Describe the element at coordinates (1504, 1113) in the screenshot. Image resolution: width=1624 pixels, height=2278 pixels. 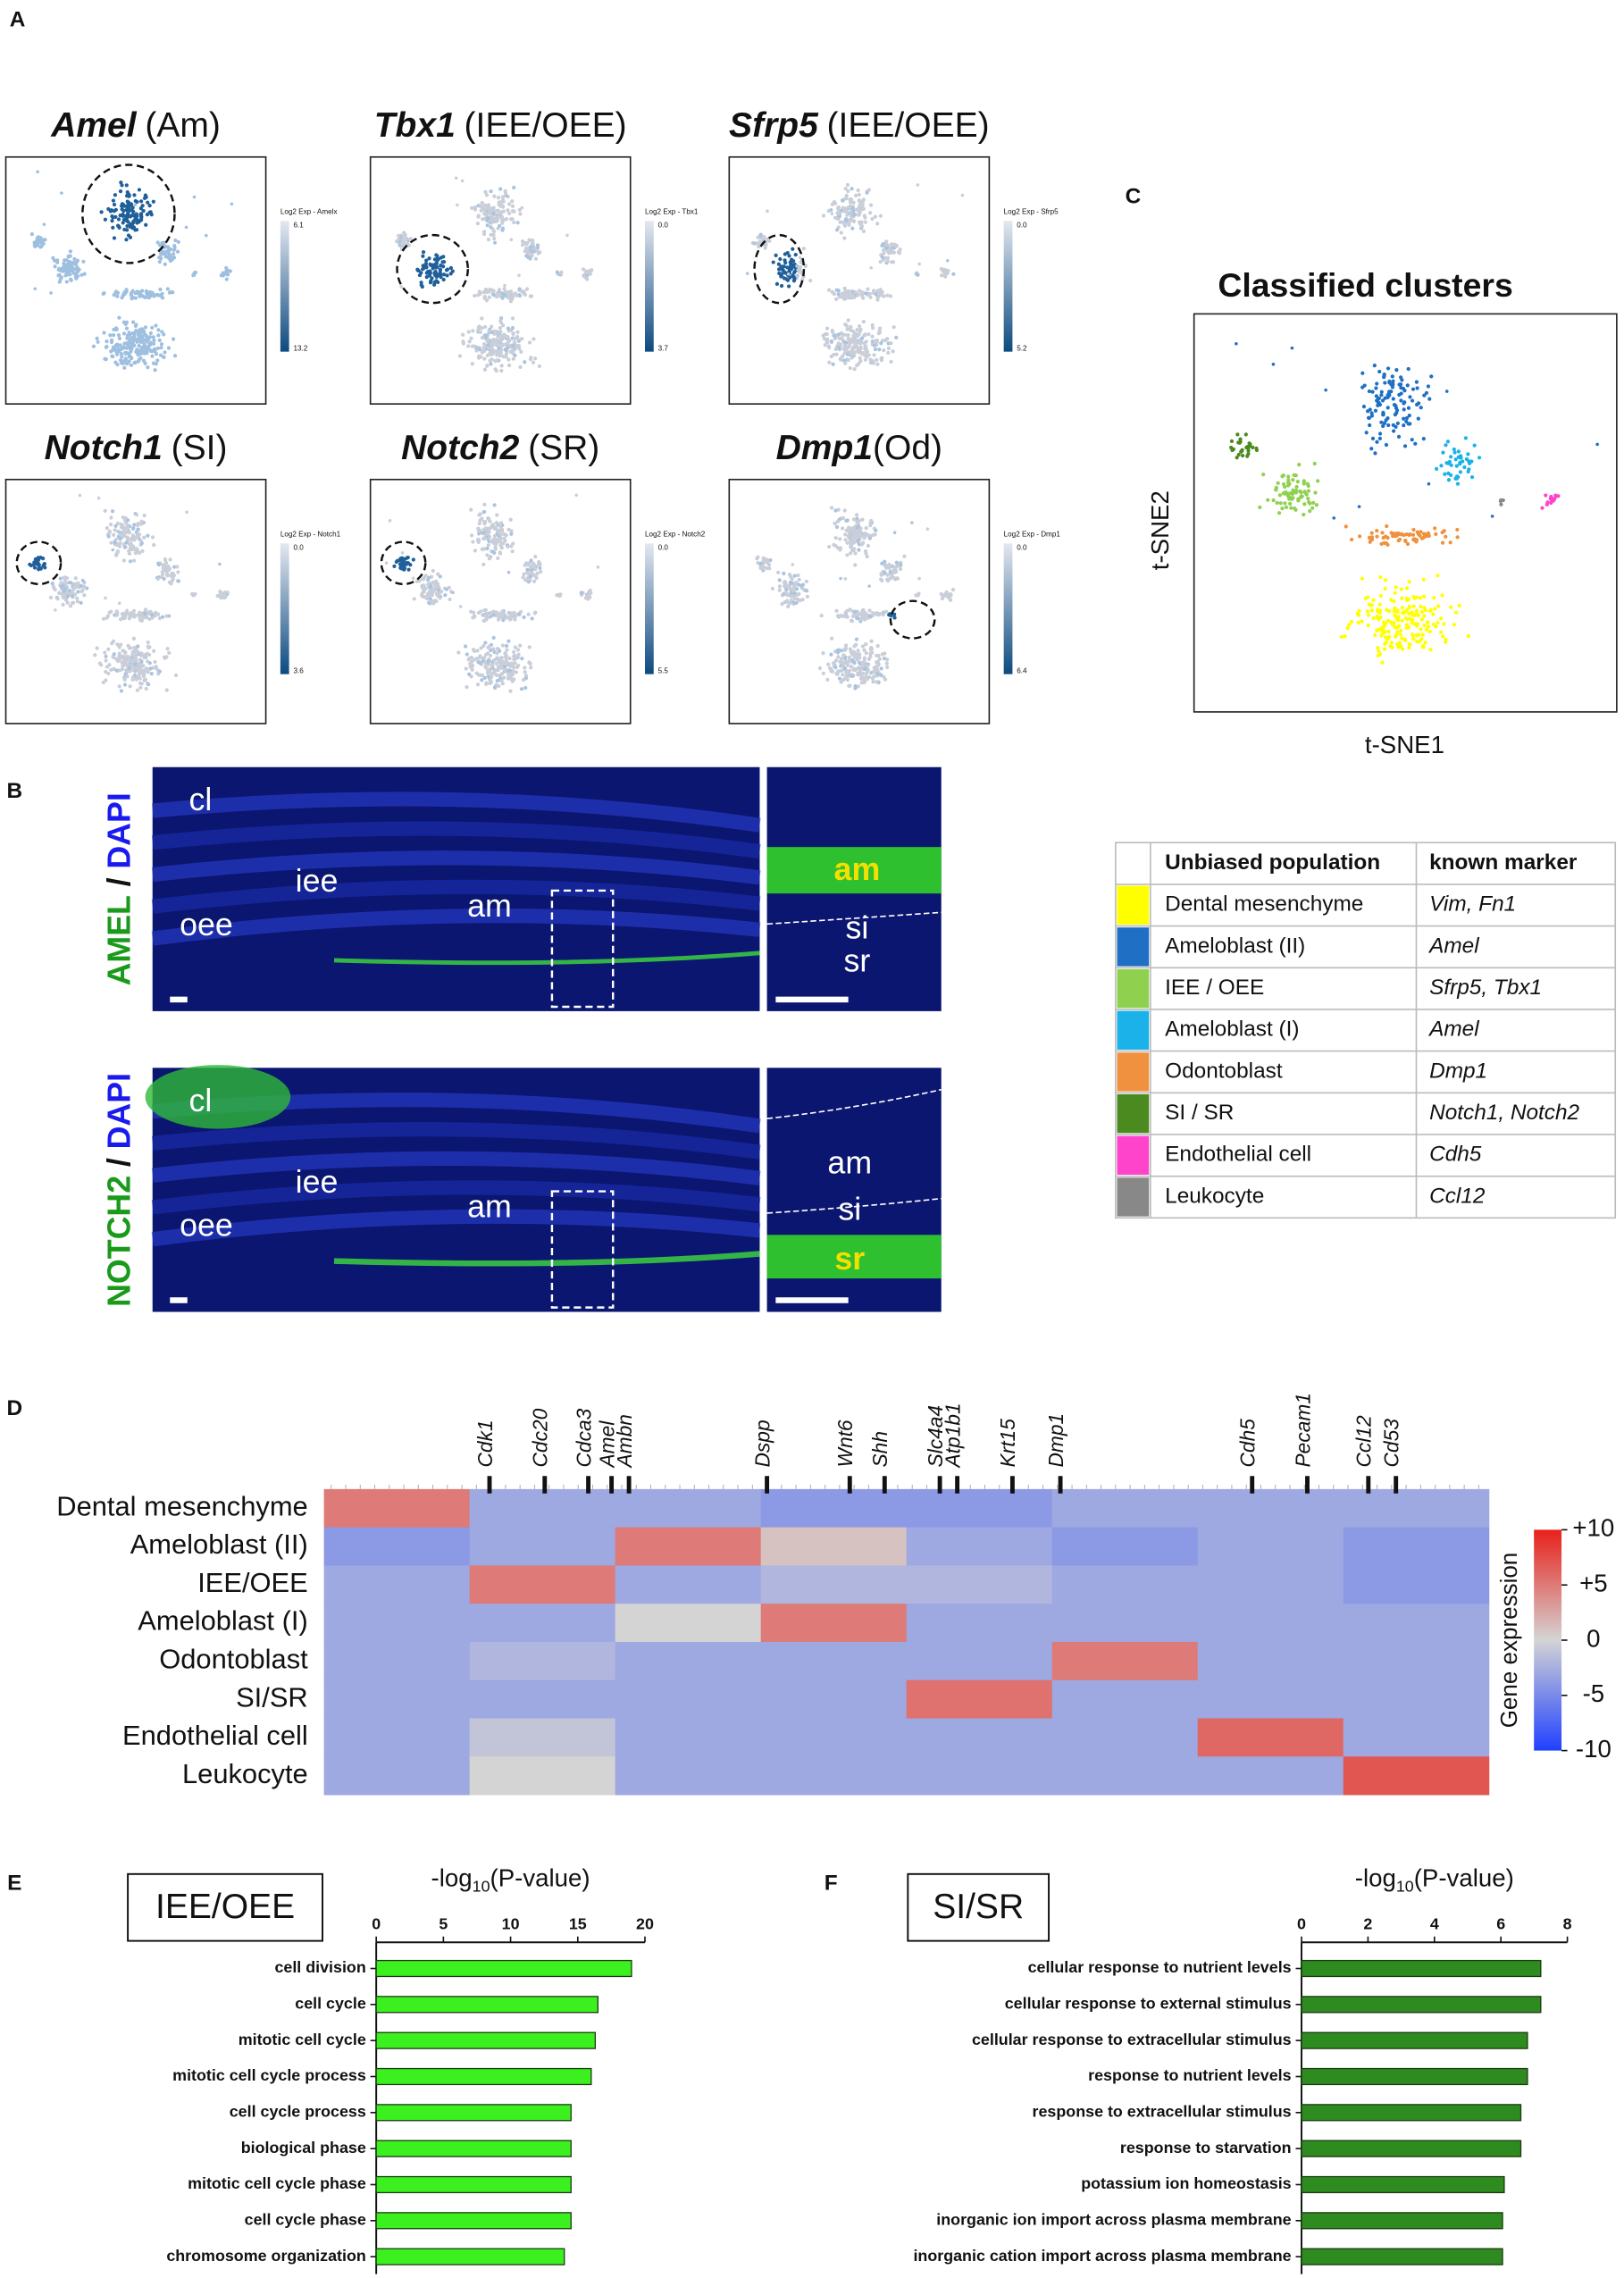
I see `marker-gene: Notch1, Notch2` at that location.